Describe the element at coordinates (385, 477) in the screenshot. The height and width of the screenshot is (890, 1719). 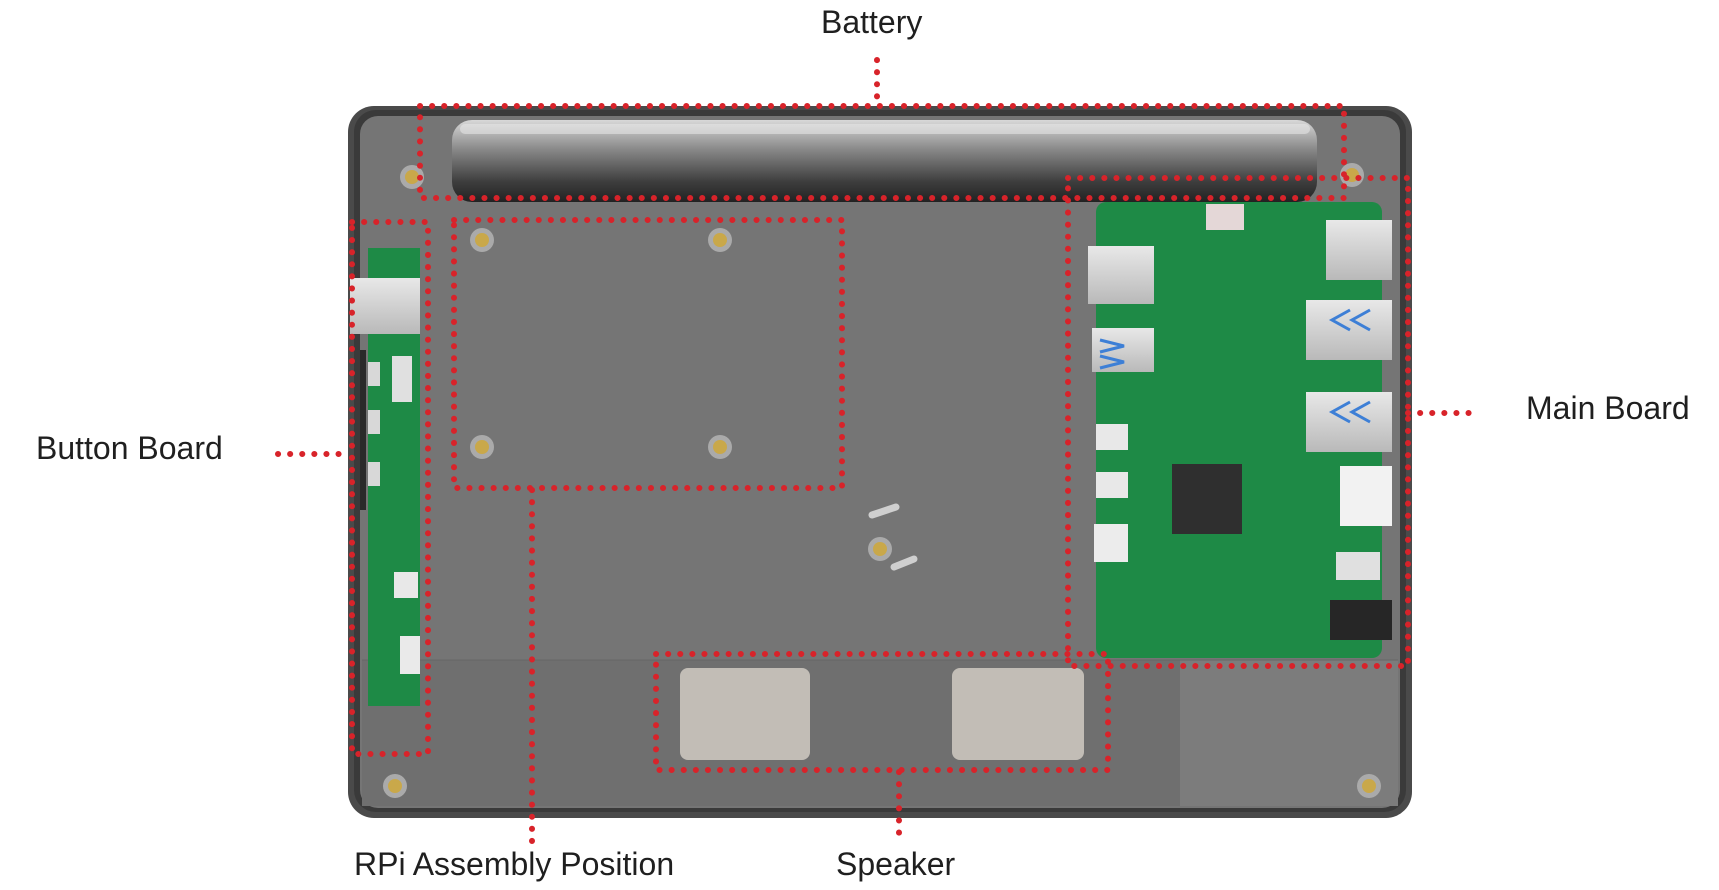
I see `button-board` at that location.